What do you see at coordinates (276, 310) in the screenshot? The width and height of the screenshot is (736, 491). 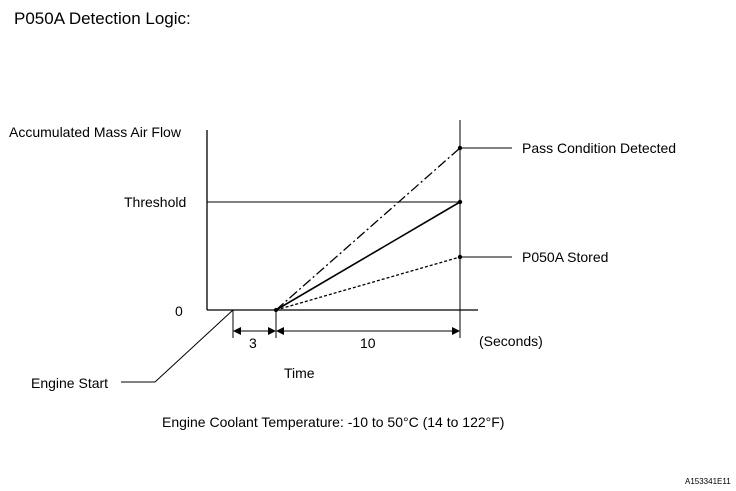 I see `start-point` at bounding box center [276, 310].